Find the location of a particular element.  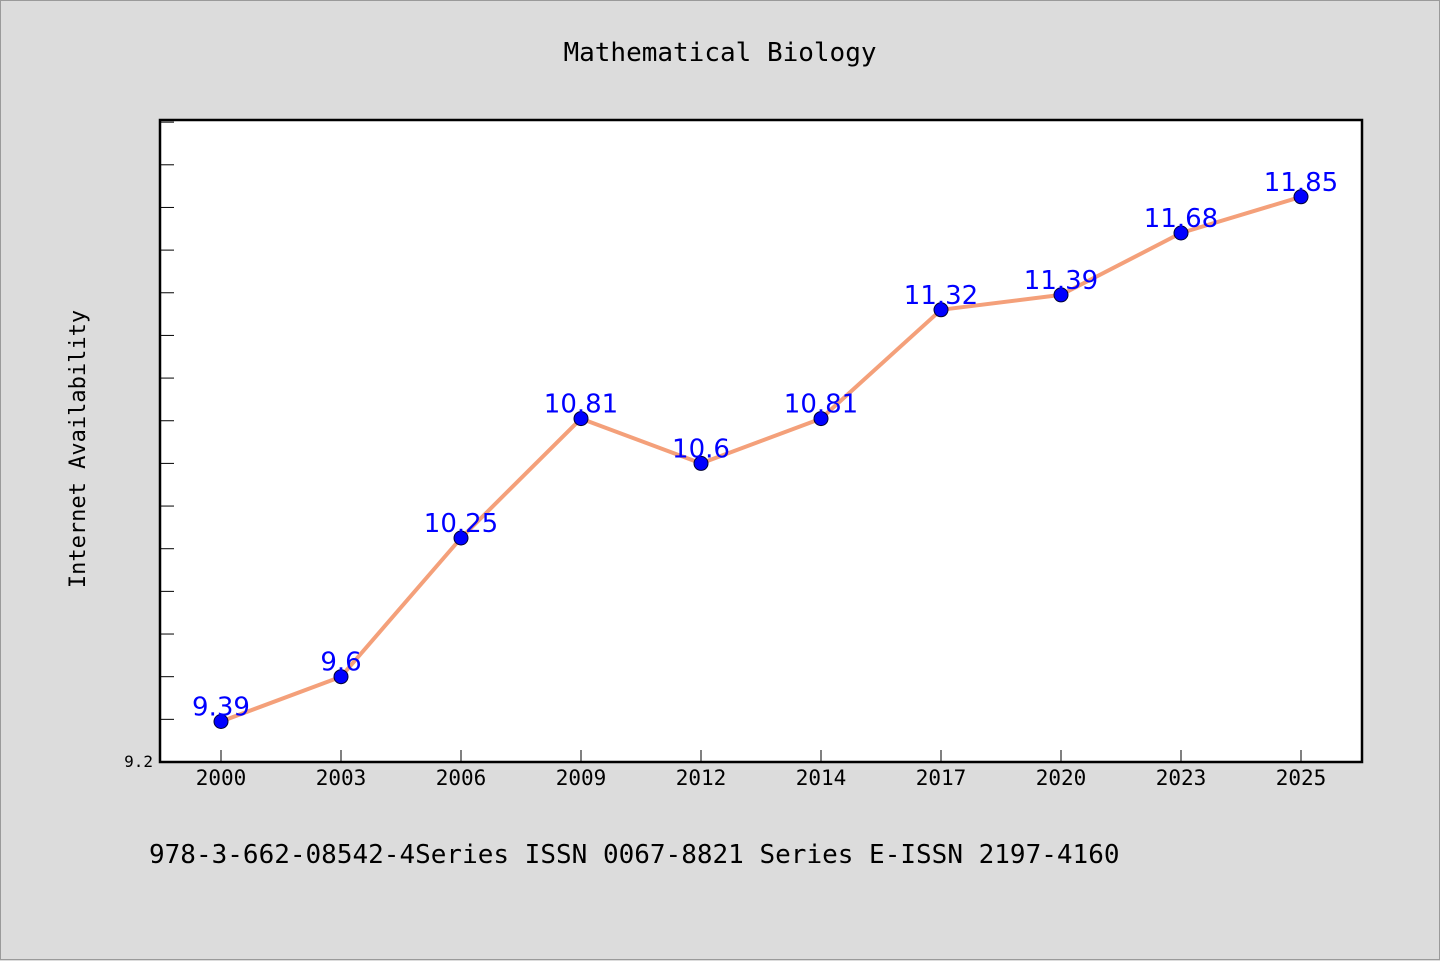

data-label: 10.6 is located at coordinates (701, 449).